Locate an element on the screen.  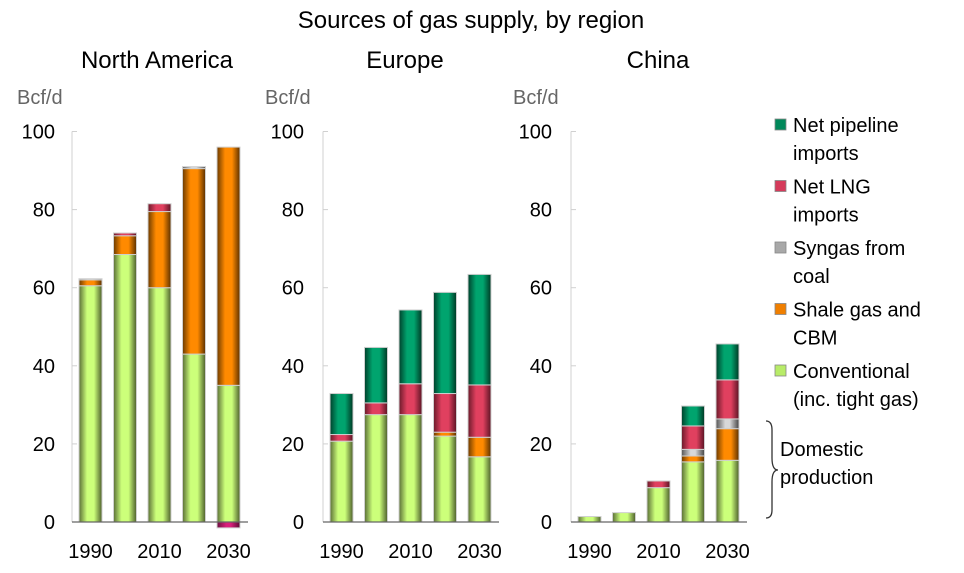
legend-item-net-lng-imports: Net LNG imports is located at coordinates (822, 202).